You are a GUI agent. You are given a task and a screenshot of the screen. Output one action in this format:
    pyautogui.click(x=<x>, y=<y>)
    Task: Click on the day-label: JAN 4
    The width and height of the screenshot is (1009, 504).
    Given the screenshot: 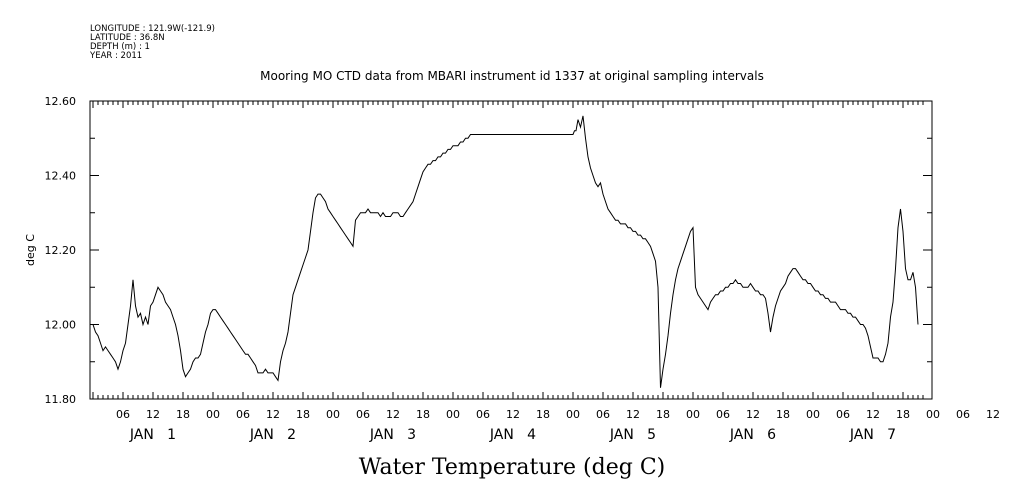 What is the action you would take?
    pyautogui.click(x=512, y=435)
    